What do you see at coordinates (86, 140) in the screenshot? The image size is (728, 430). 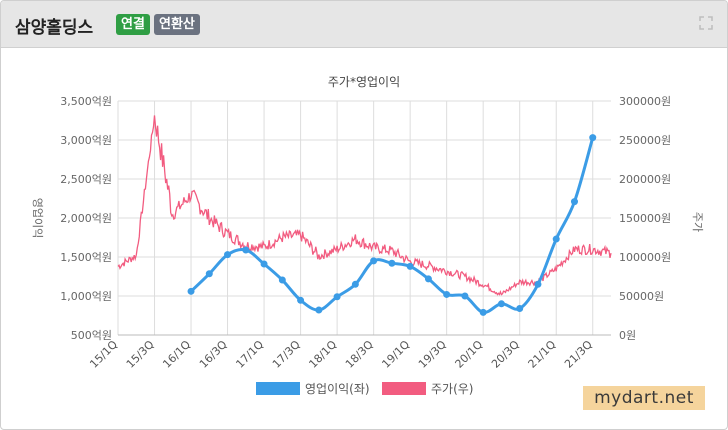 I see `y-left-tick-label: 3,000억원` at bounding box center [86, 140].